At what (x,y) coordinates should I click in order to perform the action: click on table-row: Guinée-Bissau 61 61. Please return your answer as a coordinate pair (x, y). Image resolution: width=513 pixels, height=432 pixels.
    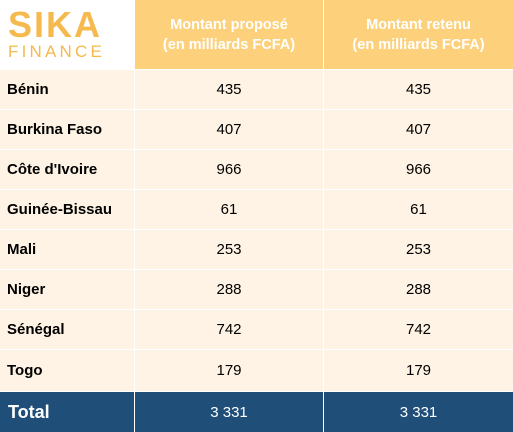
    Looking at the image, I should click on (256, 210).